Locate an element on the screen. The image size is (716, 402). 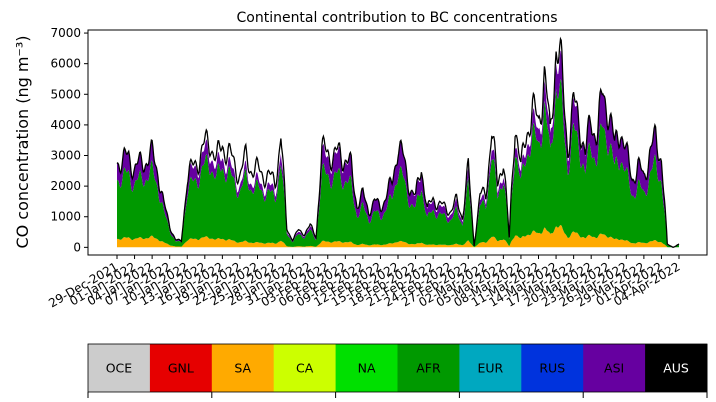
legend-label-asi: ASI is located at coordinates (614, 368).